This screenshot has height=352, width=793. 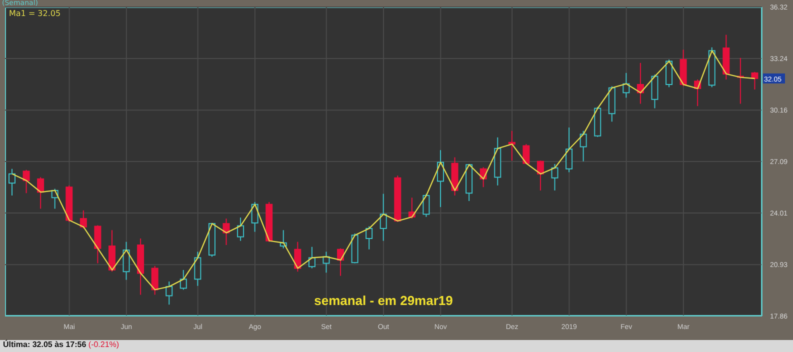 I want to click on text: Última: 32.05 às 17:56, so click(x=45, y=344).